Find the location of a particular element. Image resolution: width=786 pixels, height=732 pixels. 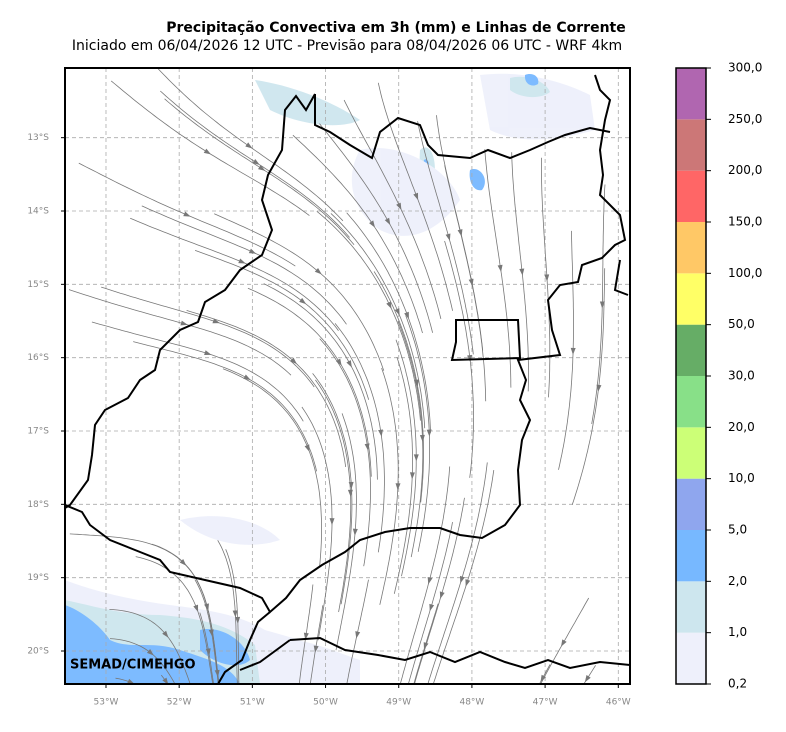

y-tick-label: 18°S is located at coordinates (38, 505).